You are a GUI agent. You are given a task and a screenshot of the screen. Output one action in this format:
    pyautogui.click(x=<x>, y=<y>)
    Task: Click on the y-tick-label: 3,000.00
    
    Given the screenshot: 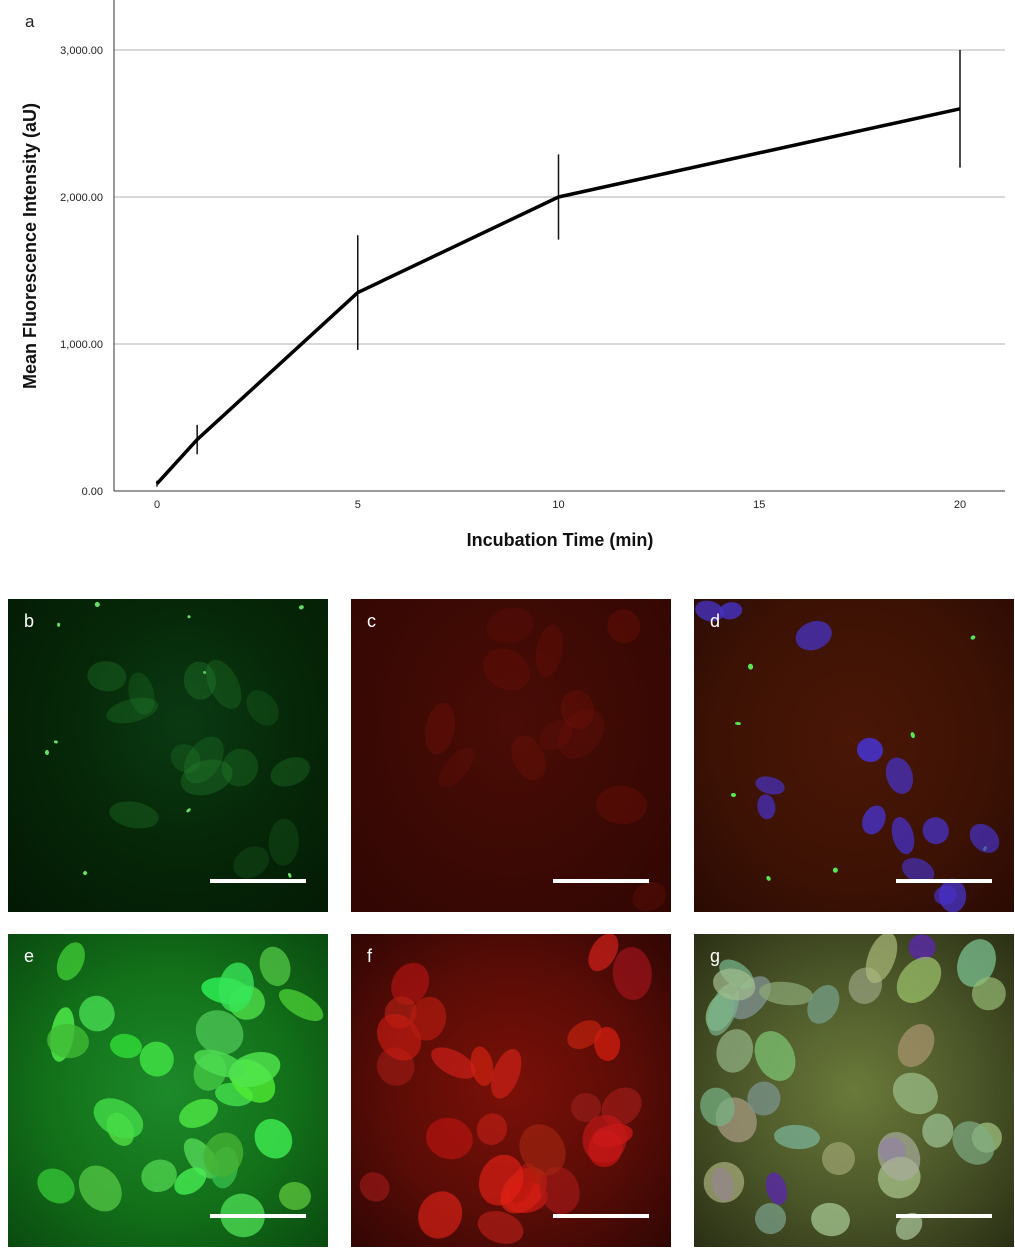 What is the action you would take?
    pyautogui.click(x=81, y=51)
    